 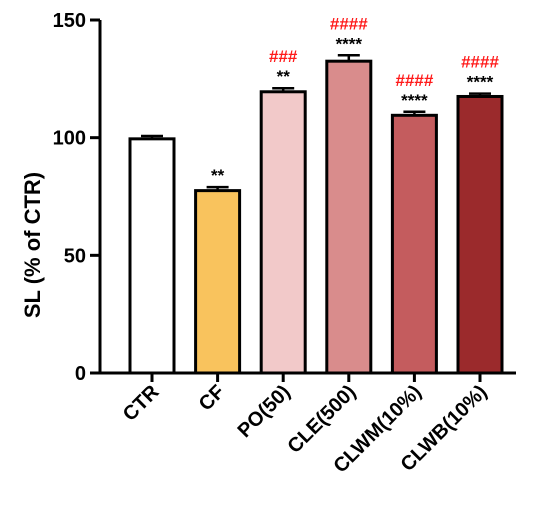 I want to click on significance-hashes: ###, so click(x=283, y=56).